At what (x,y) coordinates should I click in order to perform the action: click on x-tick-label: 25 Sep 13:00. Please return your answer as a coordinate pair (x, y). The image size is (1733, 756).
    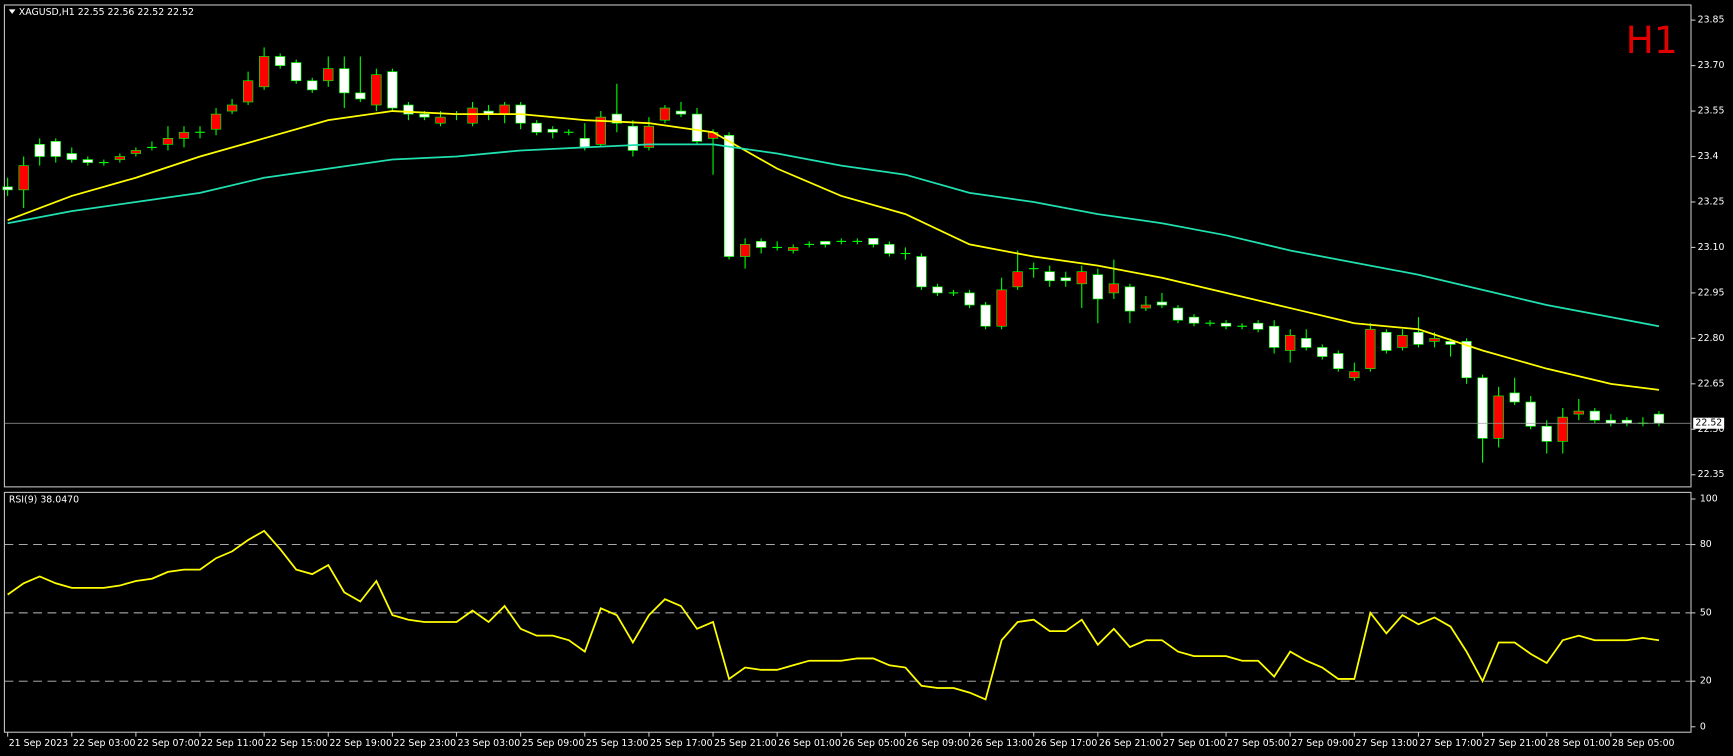
    Looking at the image, I should click on (617, 743).